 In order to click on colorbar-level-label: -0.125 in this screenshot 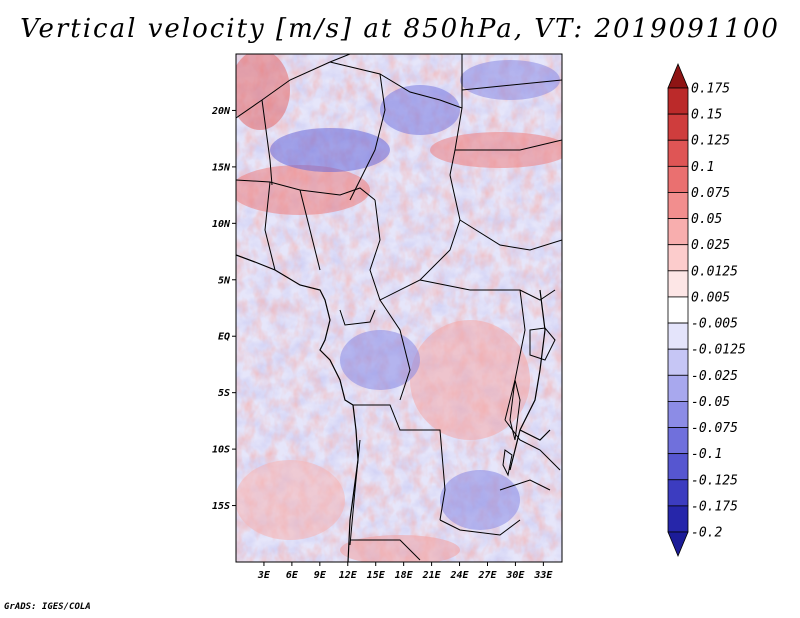, I will do `click(714, 480)`.